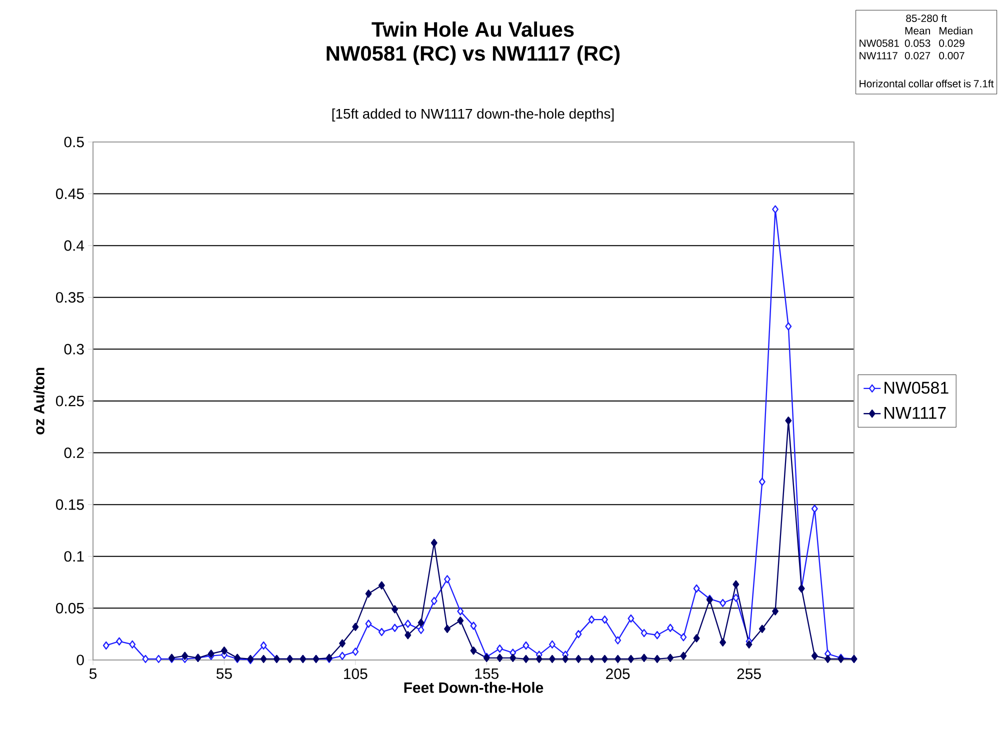 This screenshot has height=731, width=998. Describe the element at coordinates (93, 673) in the screenshot. I see `x-tick-label: 5` at that location.